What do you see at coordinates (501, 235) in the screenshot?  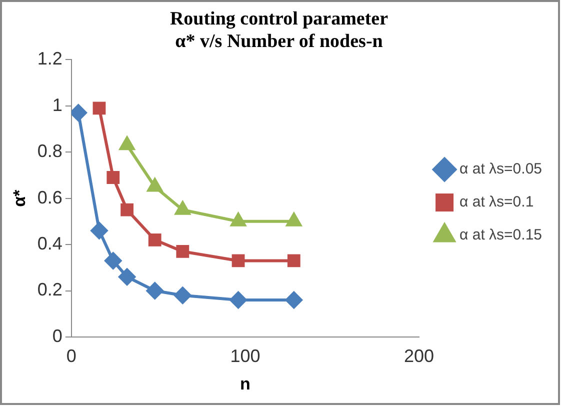 I see `legend-label: α at λs=0.15` at bounding box center [501, 235].